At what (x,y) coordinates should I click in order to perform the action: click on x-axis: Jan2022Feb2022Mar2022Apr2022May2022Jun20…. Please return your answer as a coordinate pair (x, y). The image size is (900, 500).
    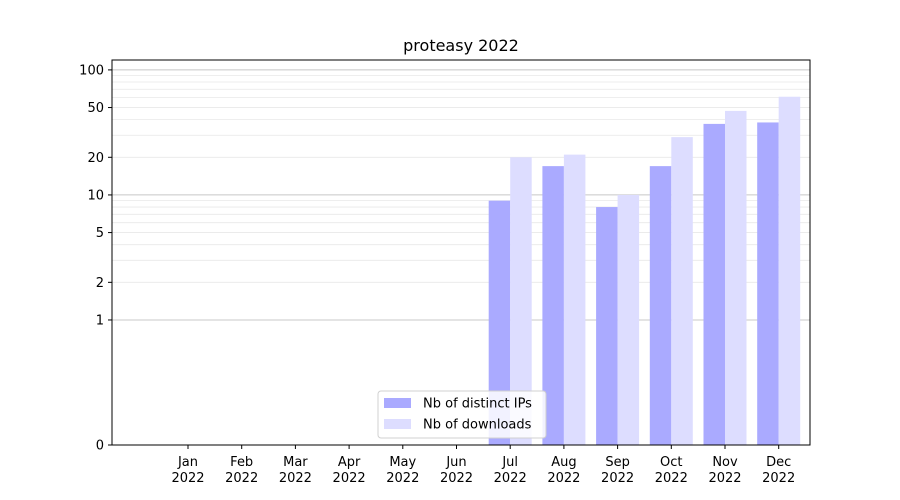
    Looking at the image, I should click on (483, 465).